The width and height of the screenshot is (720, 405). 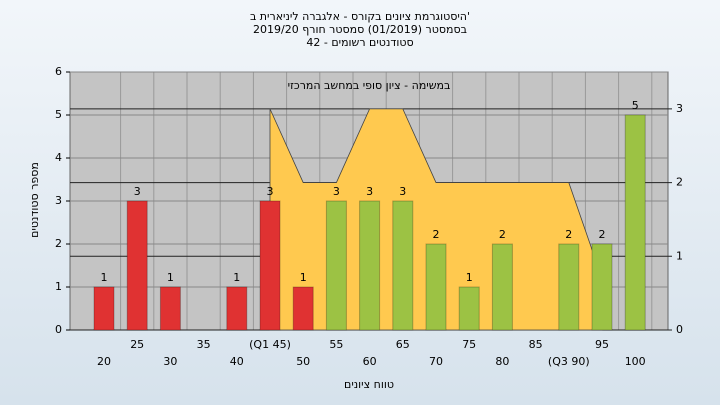 I want to click on y2-tick-label: 1, so click(x=679, y=255).